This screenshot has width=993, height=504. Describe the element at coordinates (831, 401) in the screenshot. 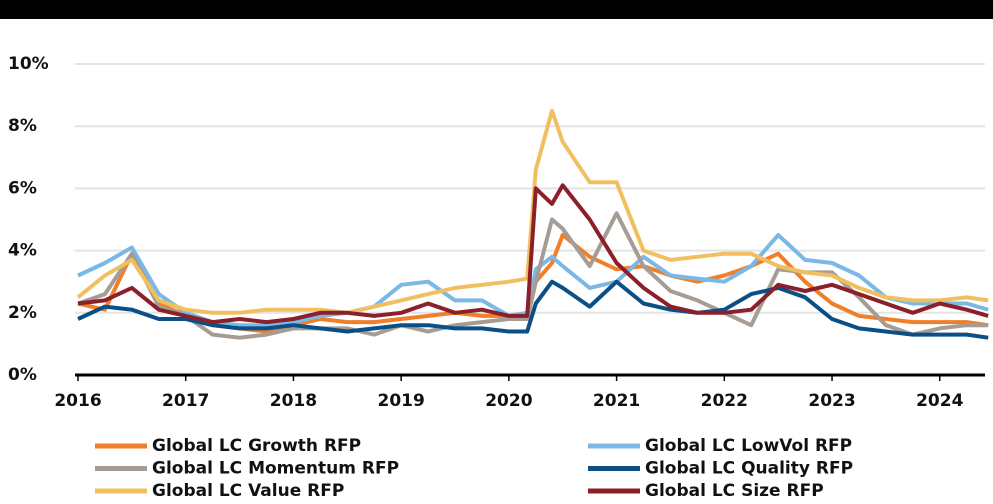

I see `x-tick-label: 2023` at that location.